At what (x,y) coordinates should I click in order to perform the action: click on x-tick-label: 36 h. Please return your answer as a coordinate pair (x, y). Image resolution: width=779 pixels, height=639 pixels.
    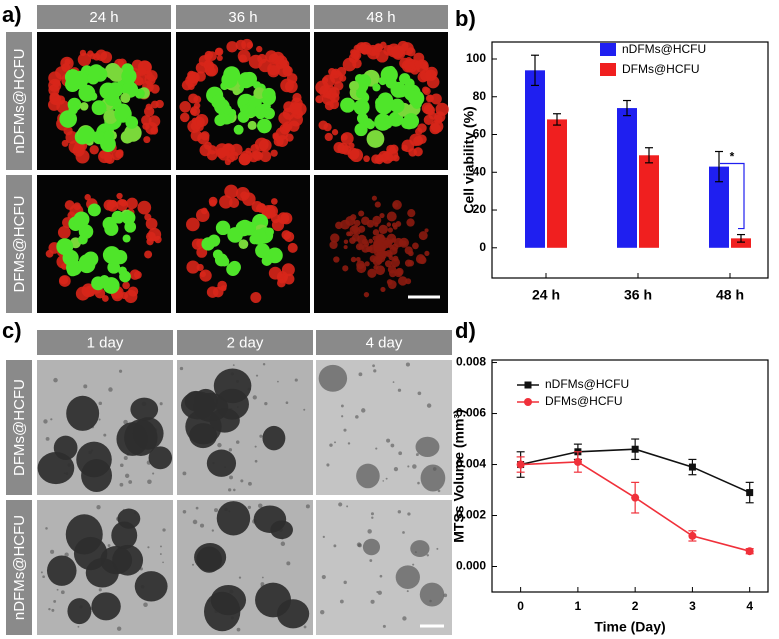
    Looking at the image, I should click on (638, 295).